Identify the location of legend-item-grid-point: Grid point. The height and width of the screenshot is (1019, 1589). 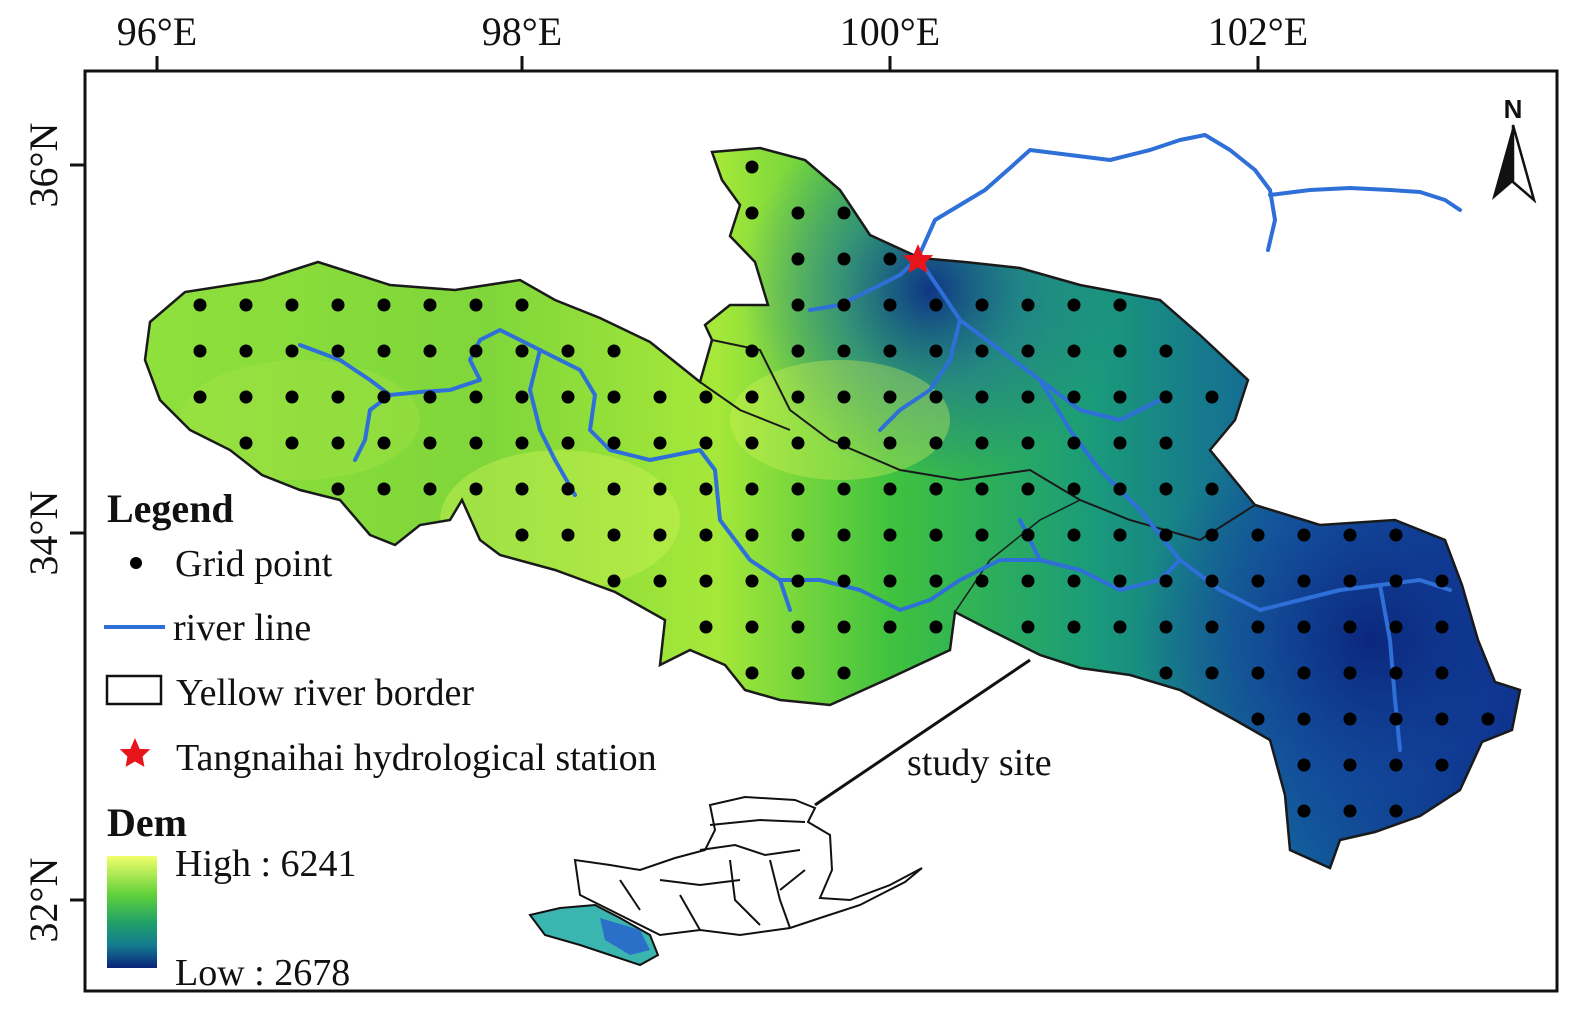
(254, 564).